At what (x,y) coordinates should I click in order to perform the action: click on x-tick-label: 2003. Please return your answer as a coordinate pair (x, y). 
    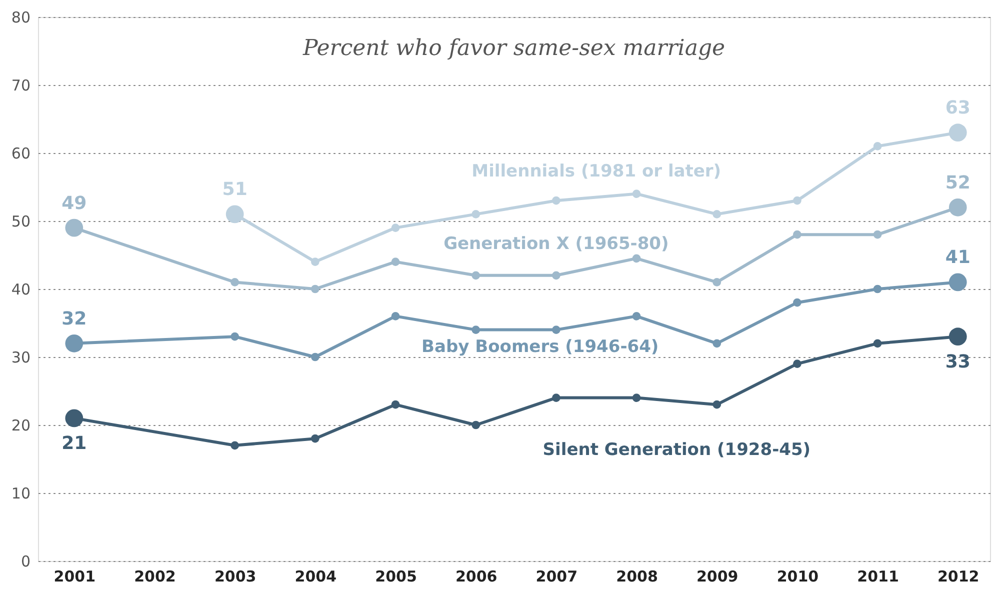
    Looking at the image, I should click on (235, 577).